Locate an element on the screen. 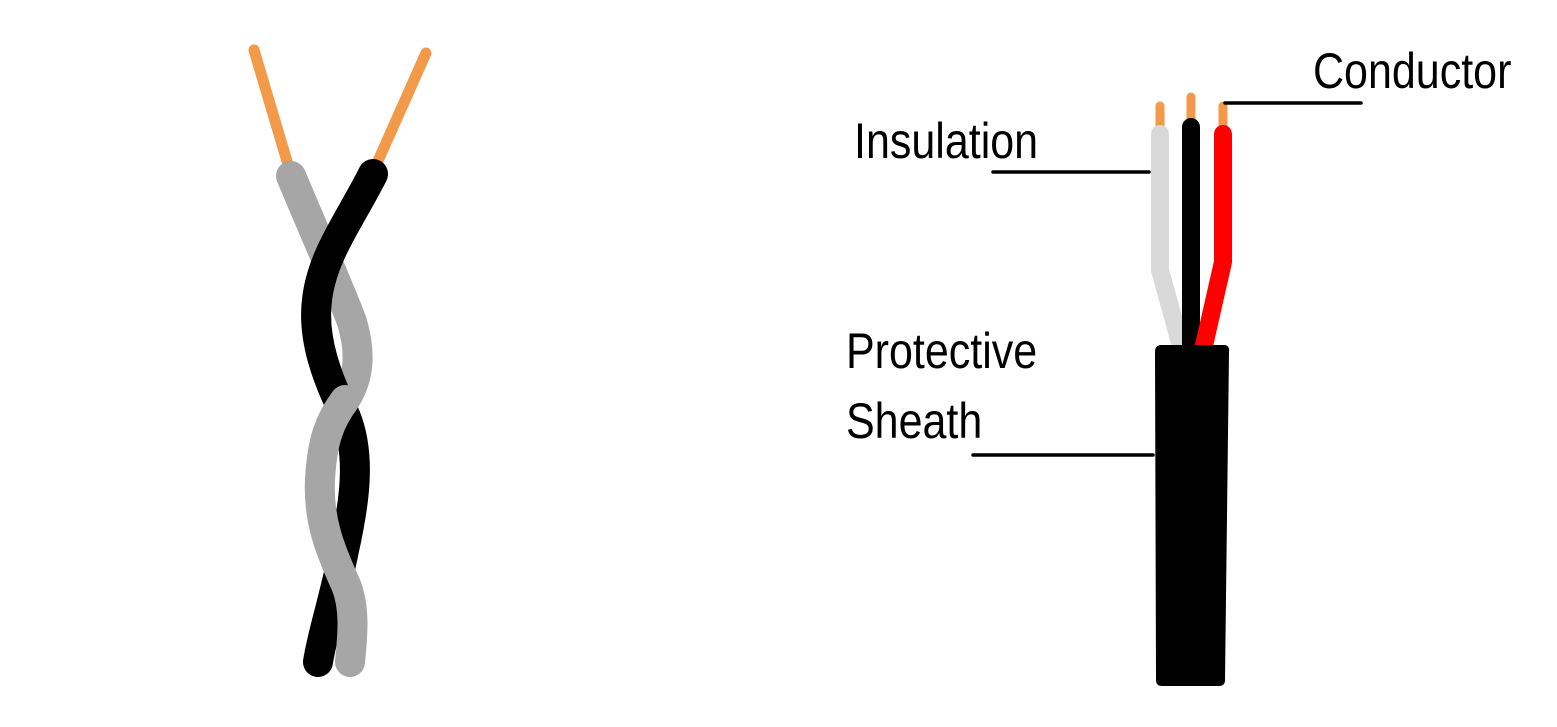 Image resolution: width=1557 pixels, height=727 pixels. gray-wire-conductor is located at coordinates (271, 109).